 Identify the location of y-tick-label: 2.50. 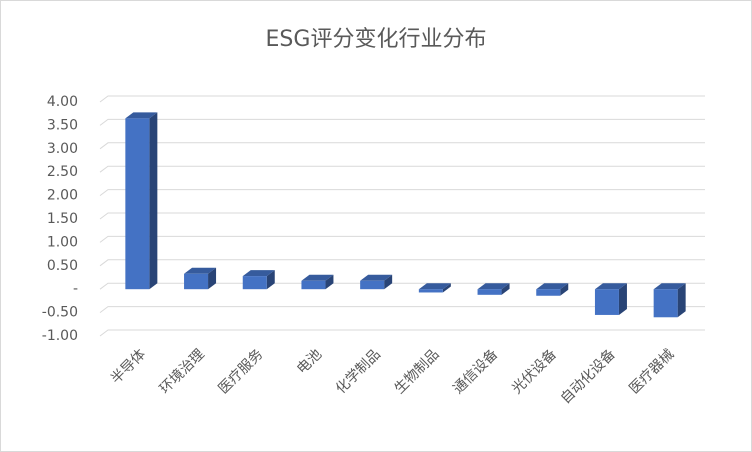
(62, 172).